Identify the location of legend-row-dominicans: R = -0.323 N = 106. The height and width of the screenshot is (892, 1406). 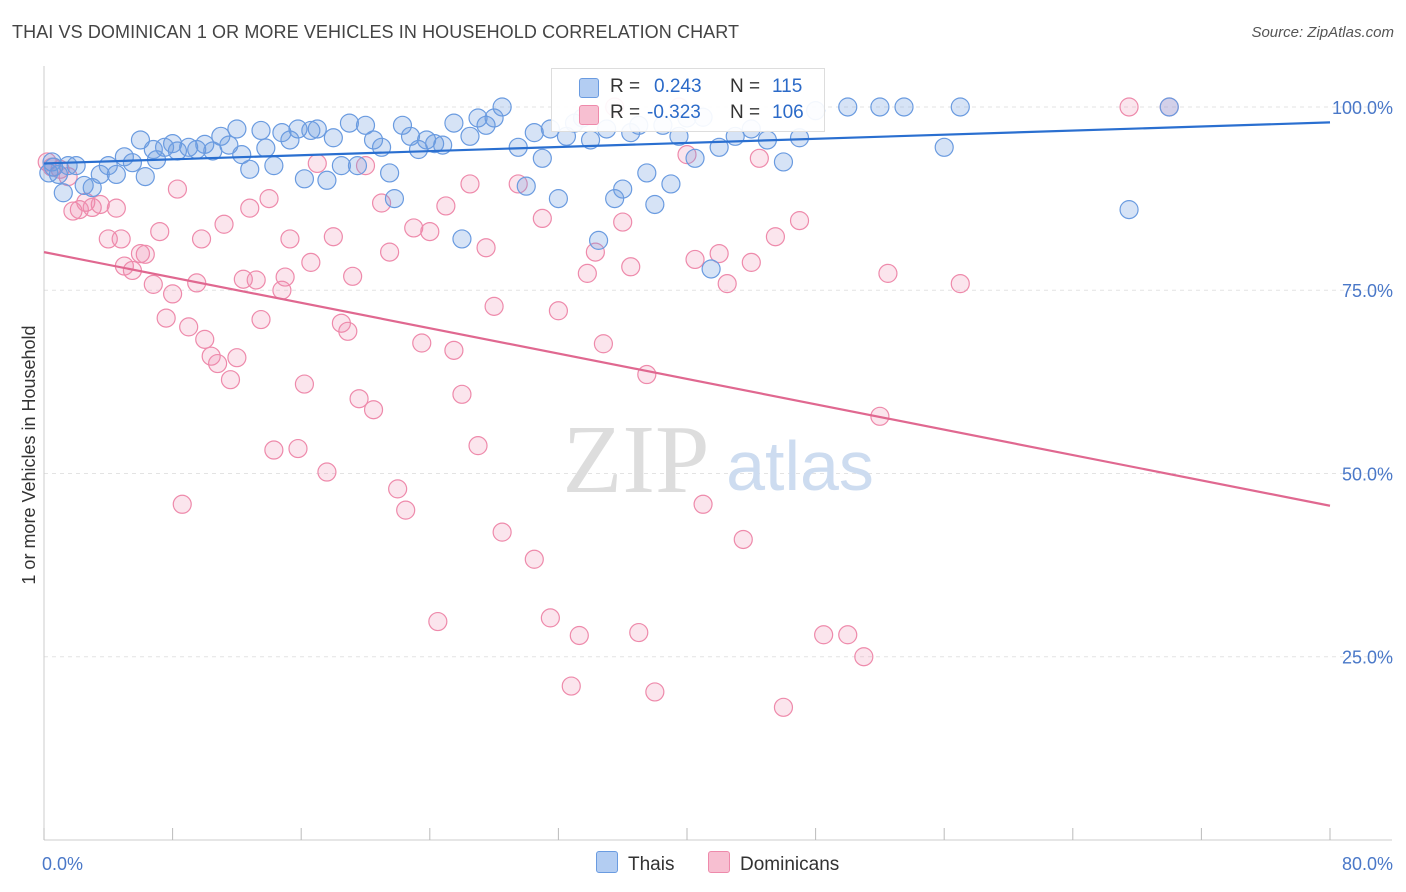
(688, 115).